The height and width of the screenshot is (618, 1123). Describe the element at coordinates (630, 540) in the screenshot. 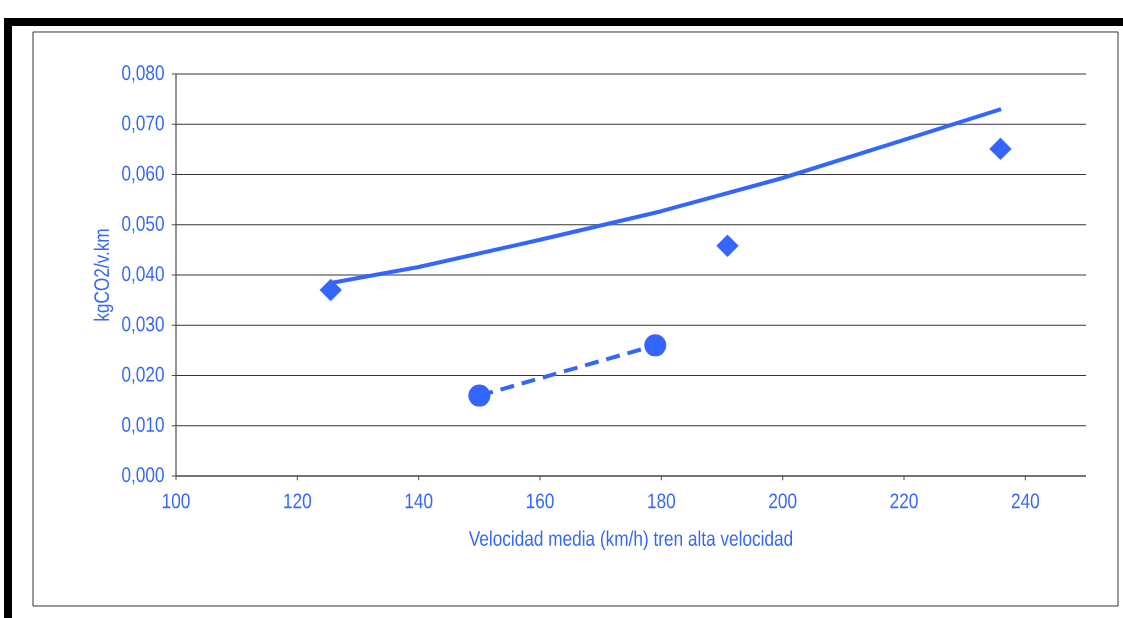

I see `x-axis-title: Velocidad media (km/h) tren alta velocidad` at that location.